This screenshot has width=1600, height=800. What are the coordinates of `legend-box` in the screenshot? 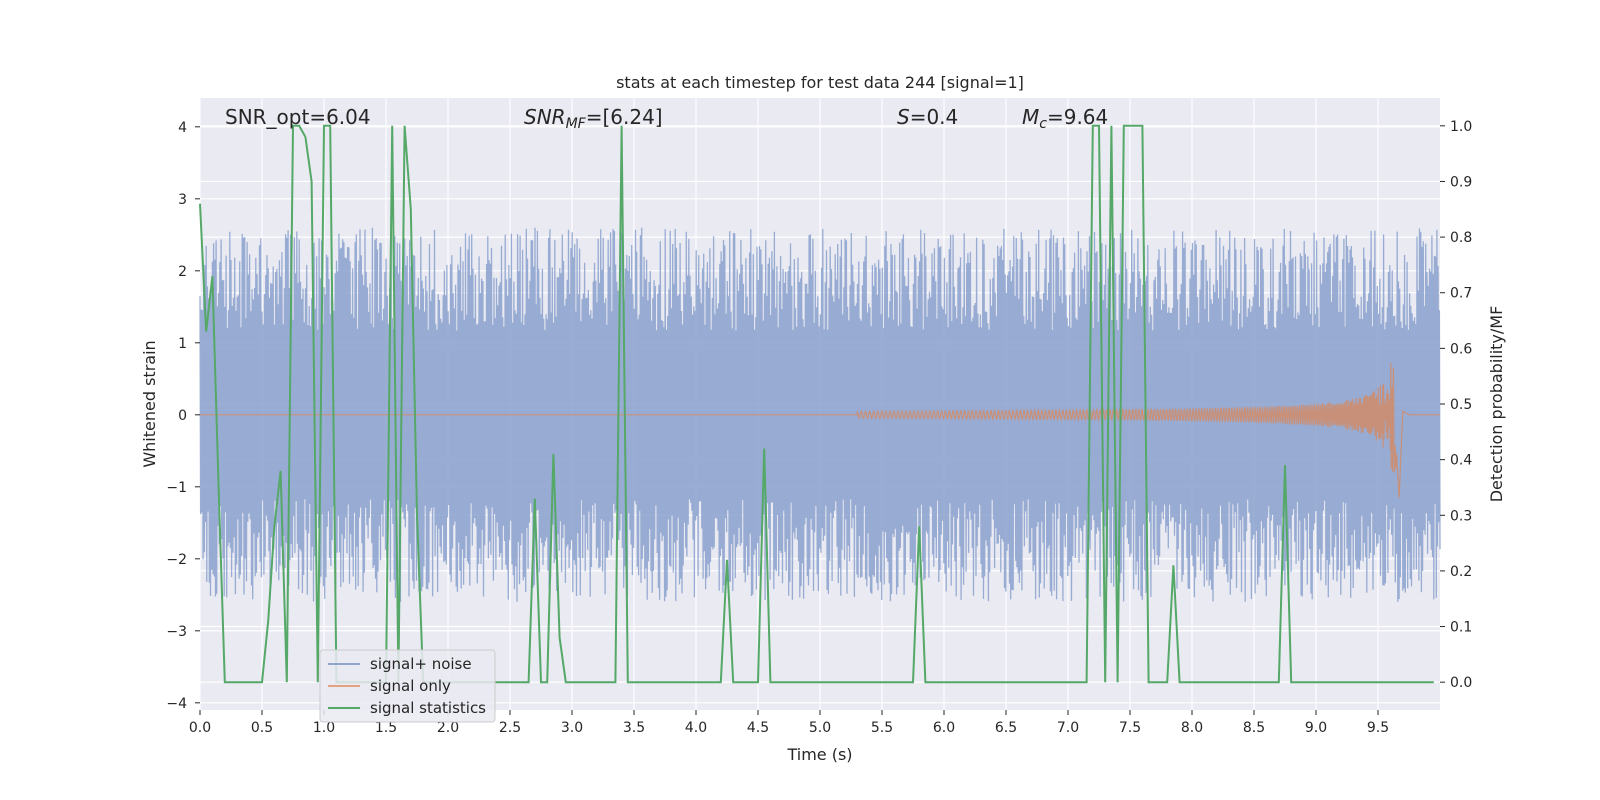 It's located at (407, 686).